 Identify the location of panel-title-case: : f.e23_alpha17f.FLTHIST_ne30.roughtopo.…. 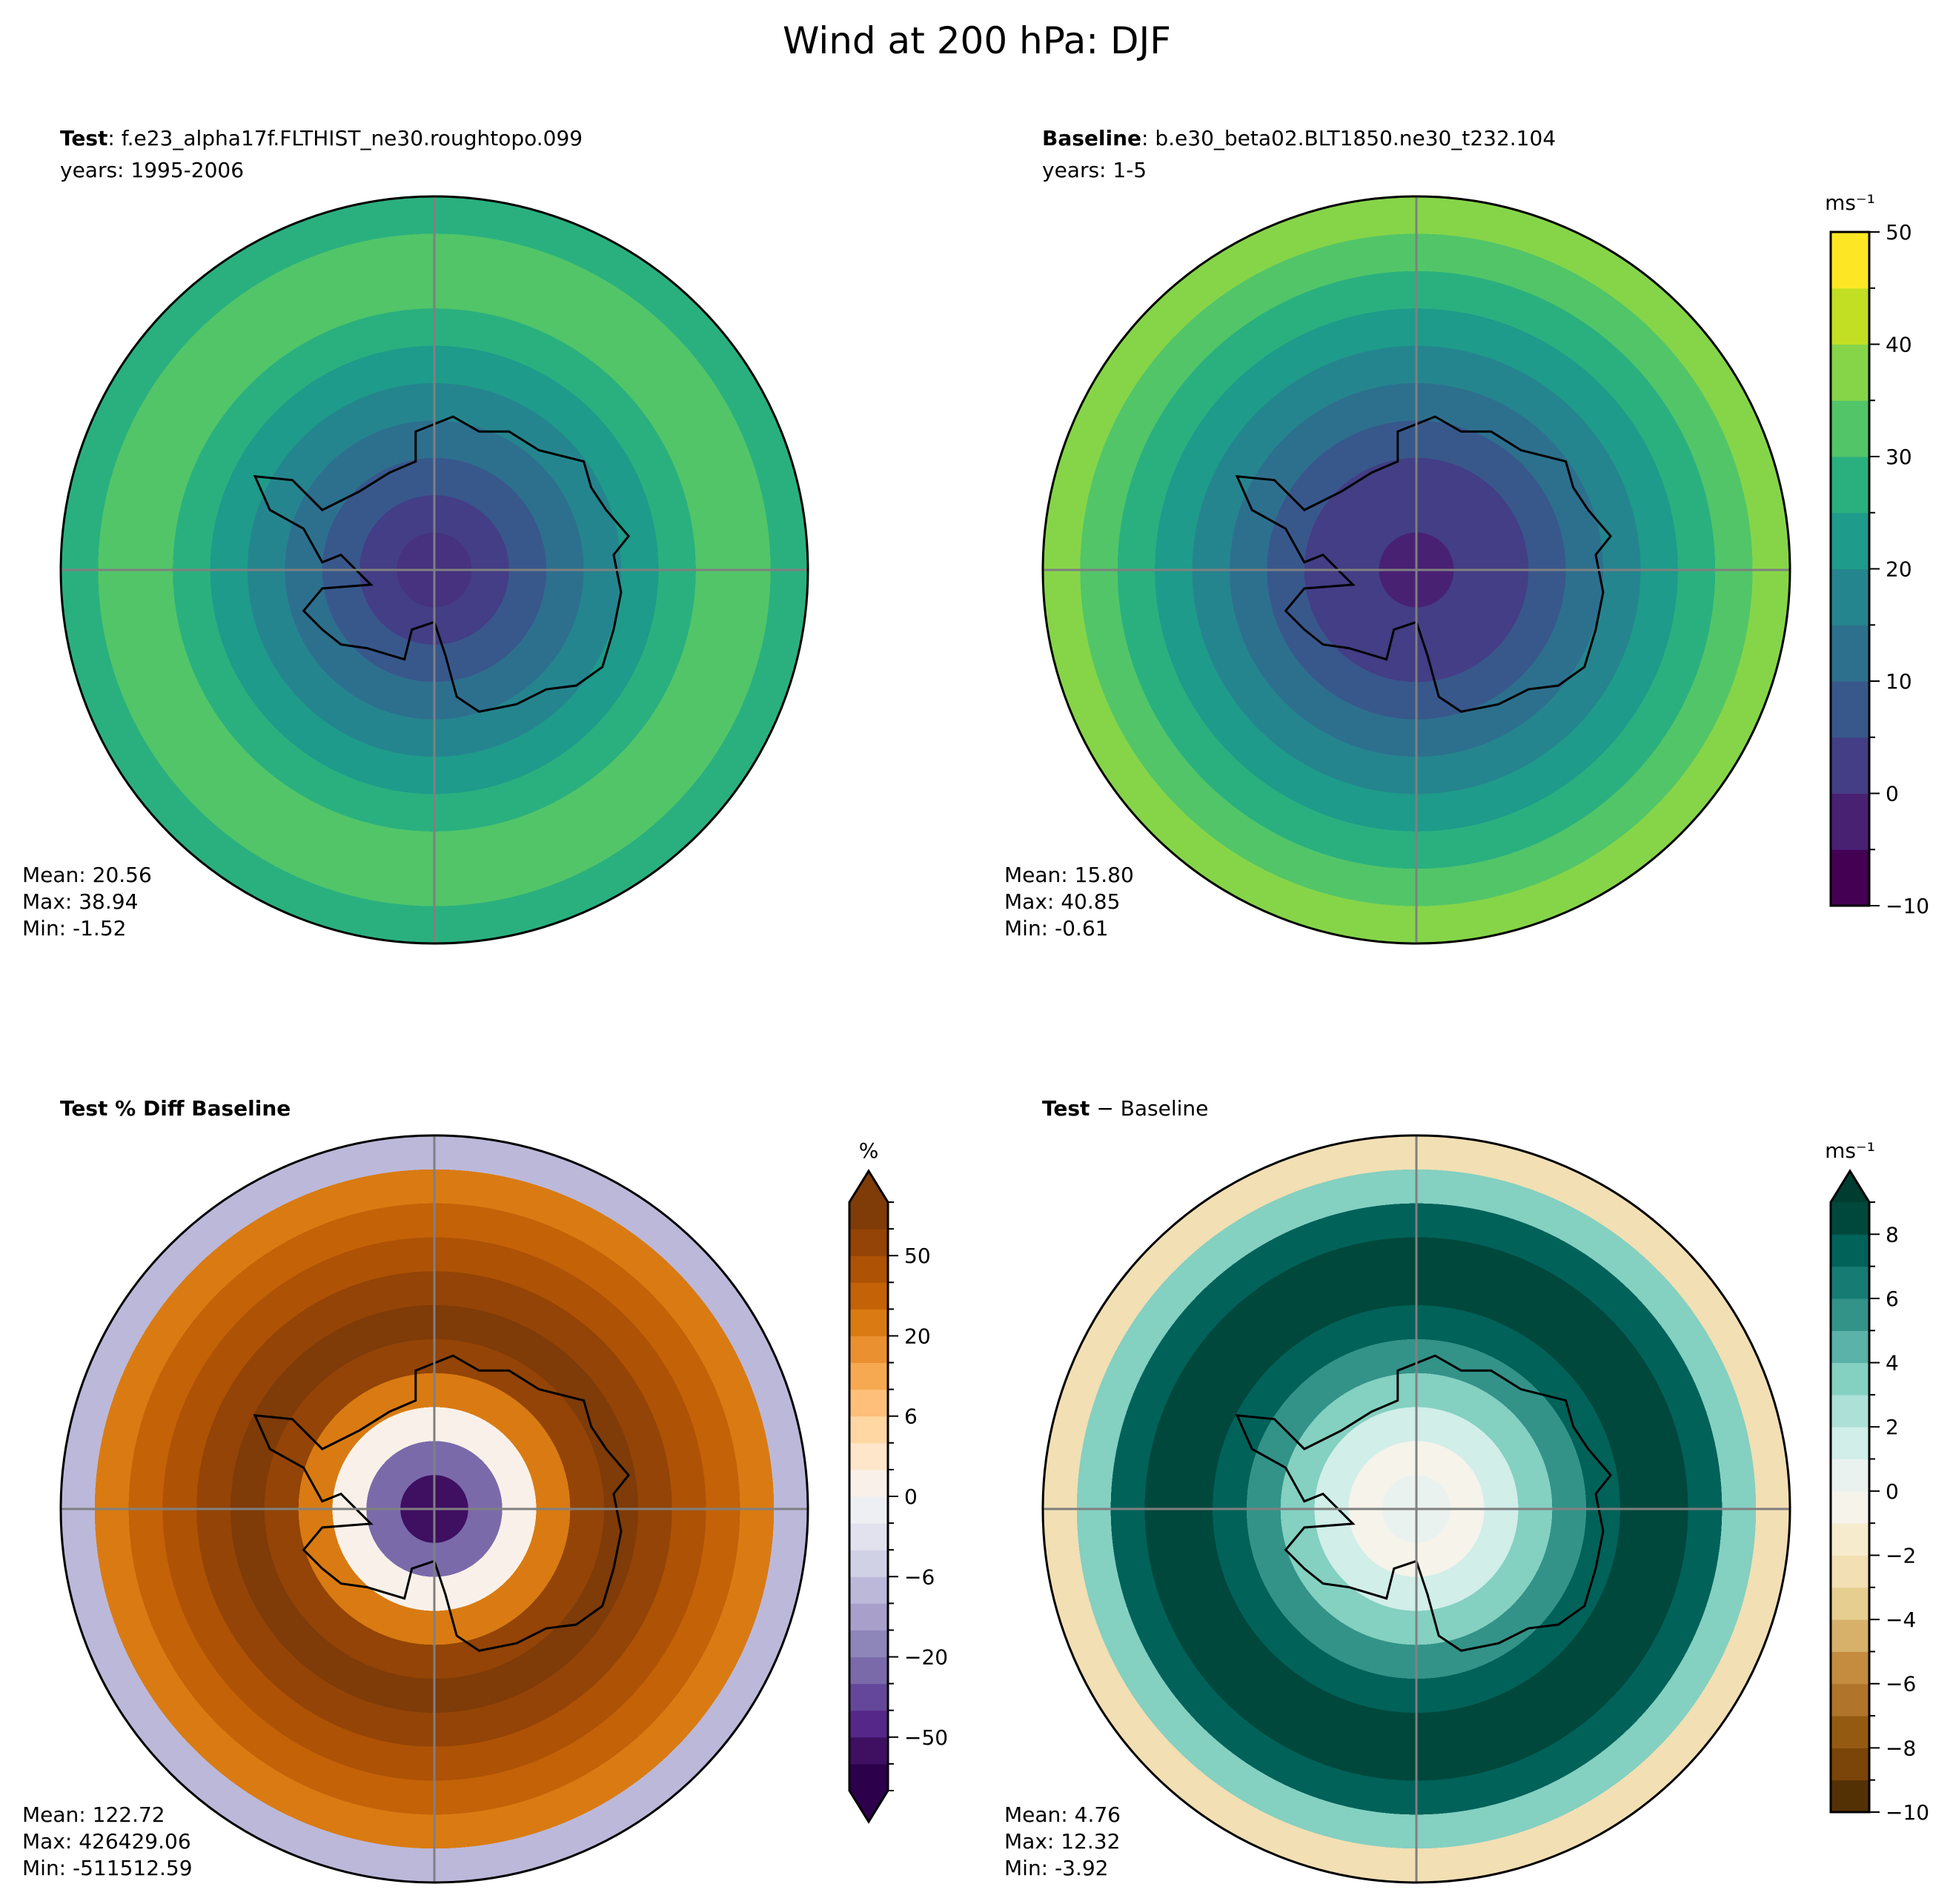
(345, 138).